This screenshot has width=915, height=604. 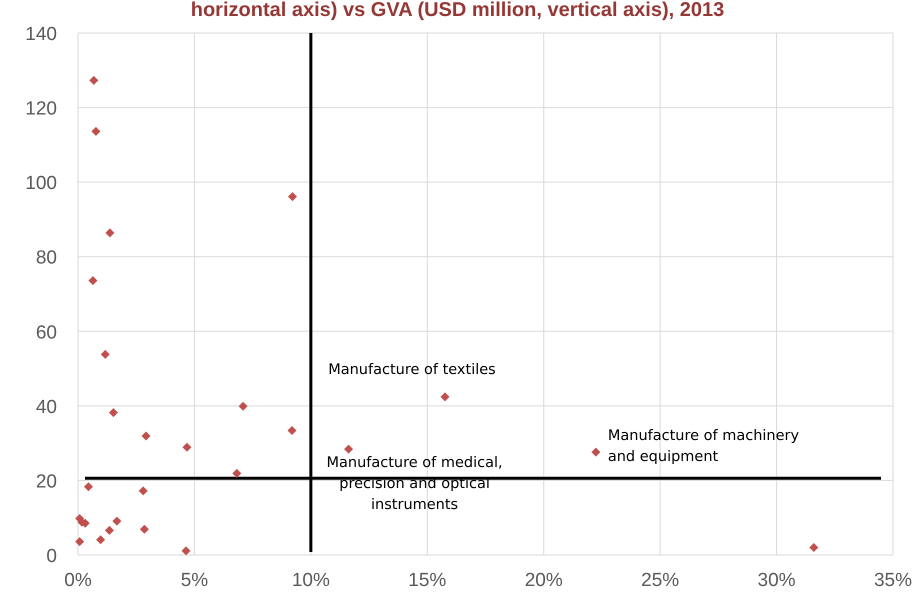 I want to click on x-tick-label: 5%, so click(x=194, y=580).